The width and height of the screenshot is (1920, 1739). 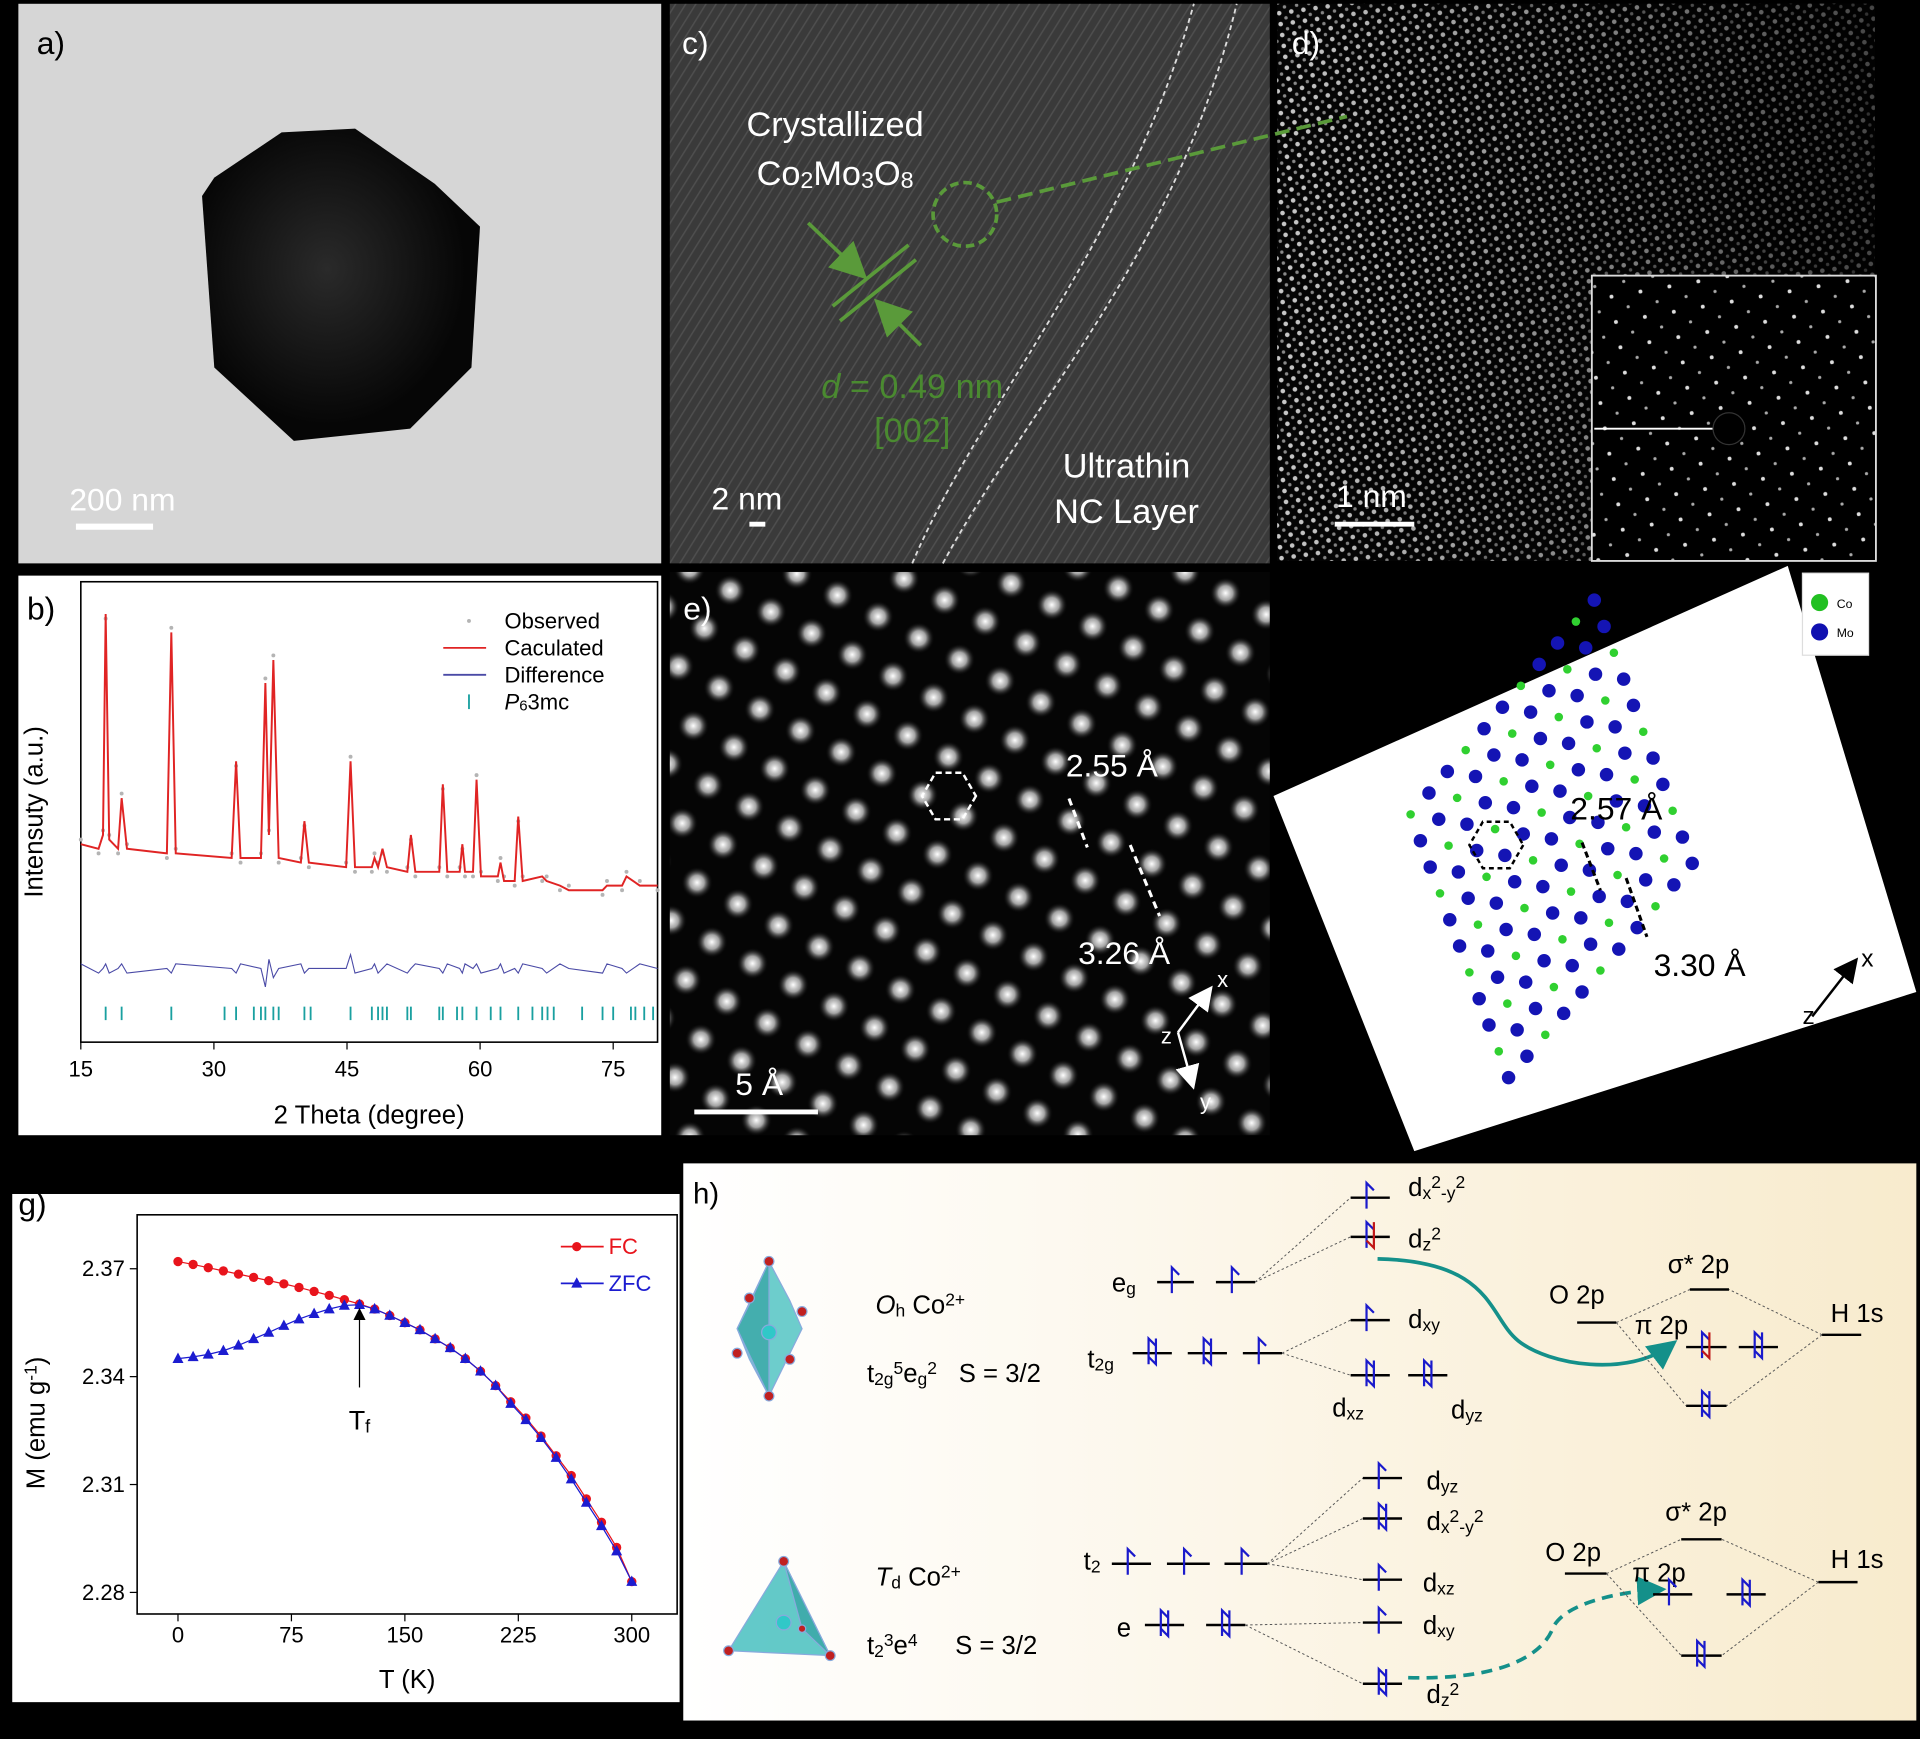 I want to click on atom-model, so click(x=1552, y=839).